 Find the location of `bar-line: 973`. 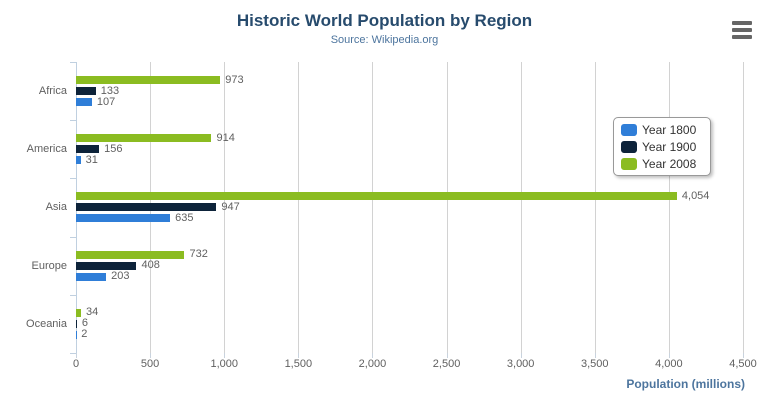

bar-line: 973 is located at coordinates (409, 79).